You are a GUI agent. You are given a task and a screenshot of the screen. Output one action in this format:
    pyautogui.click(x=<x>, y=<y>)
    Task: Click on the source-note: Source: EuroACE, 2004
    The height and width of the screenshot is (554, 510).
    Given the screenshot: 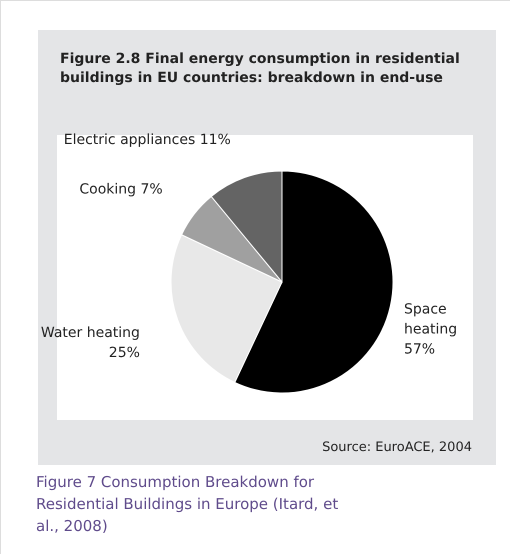 What is the action you would take?
    pyautogui.click(x=397, y=447)
    